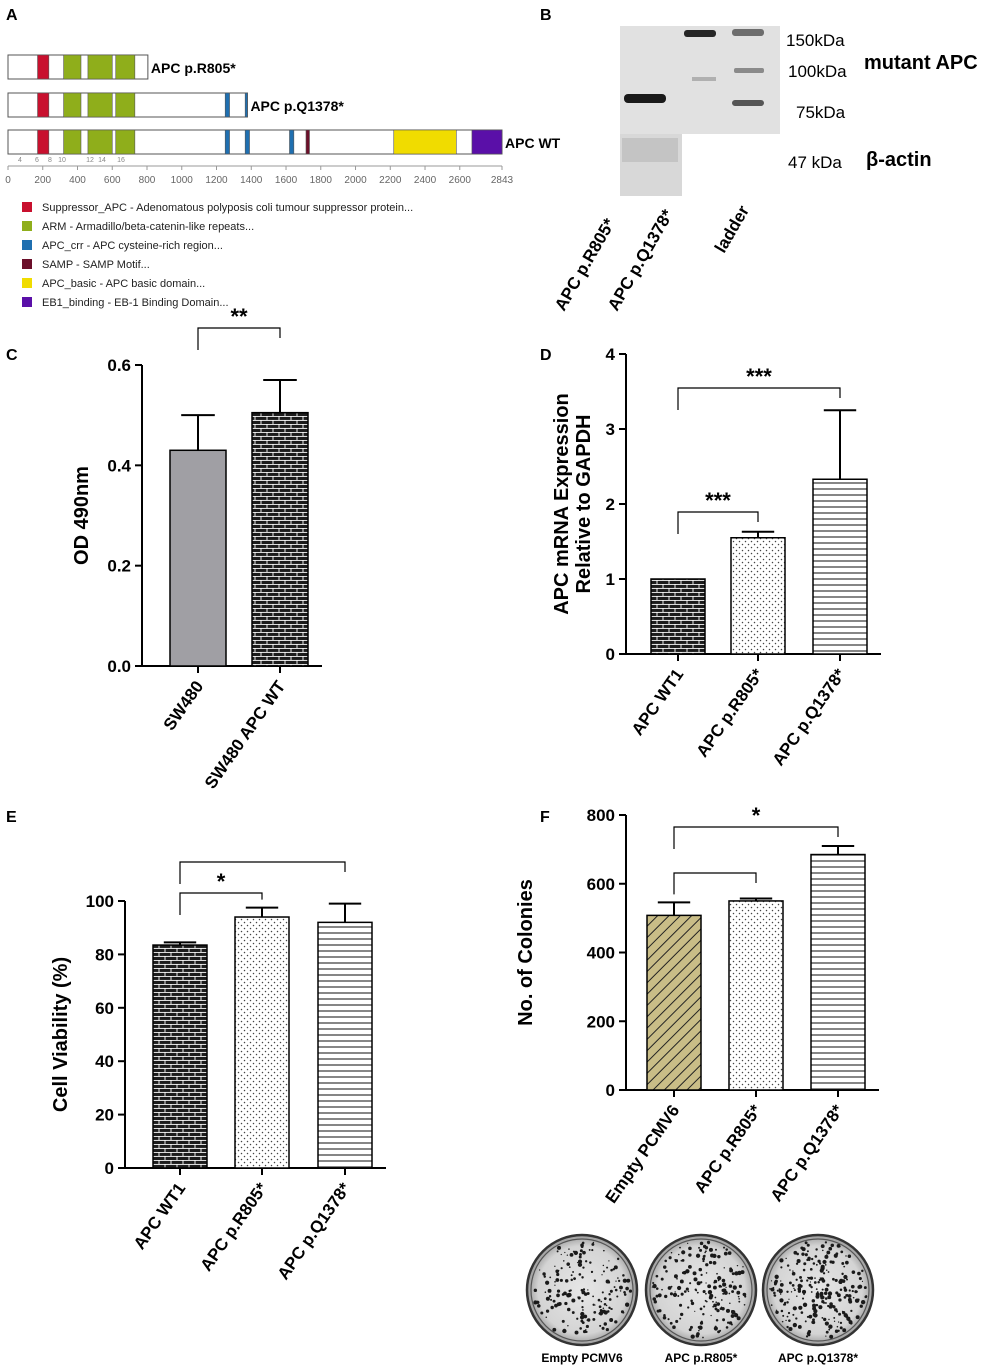 Image resolution: width=1000 pixels, height=1368 pixels. I want to click on y-tick-label: 100, so click(100, 901).